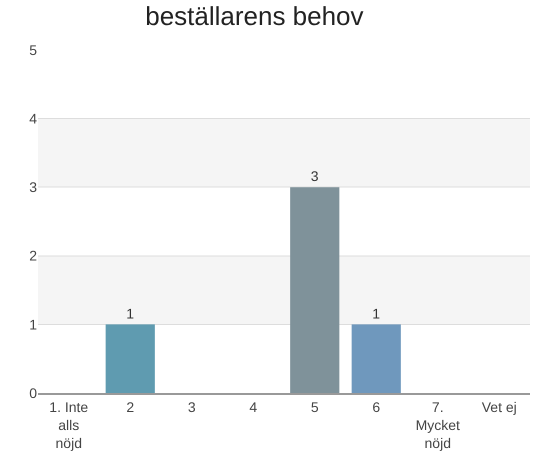 The height and width of the screenshot is (463, 538). I want to click on y-tick-label: 4, so click(33, 118).